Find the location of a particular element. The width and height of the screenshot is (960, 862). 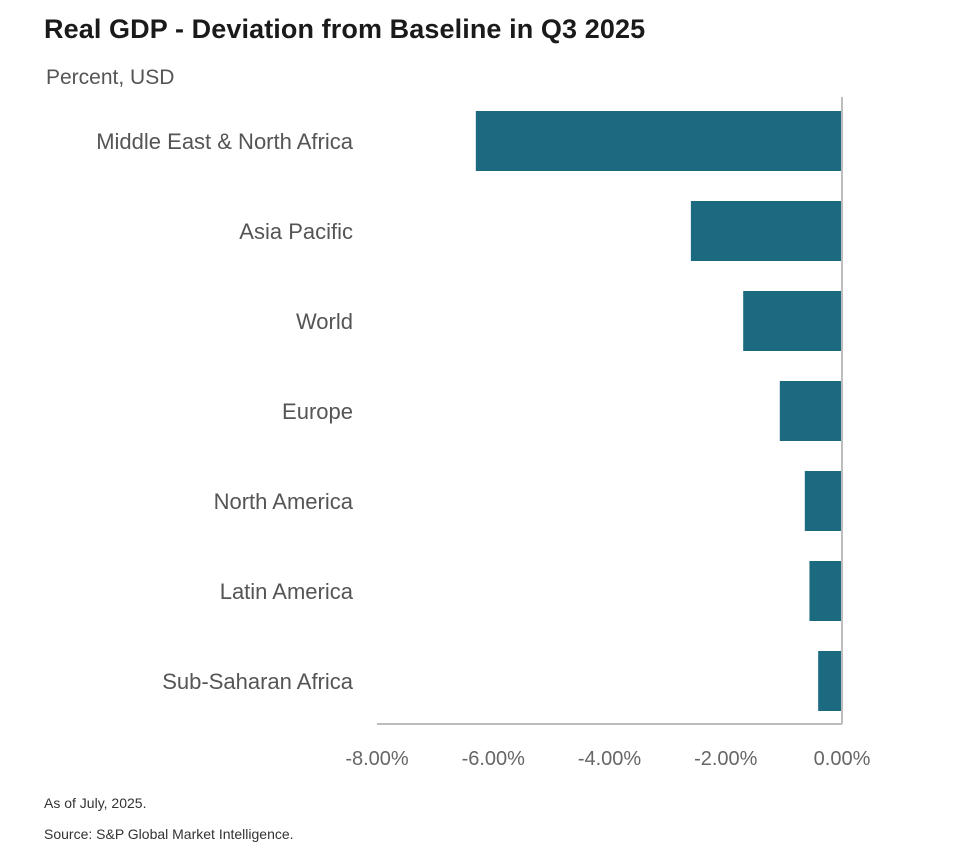

category-label: Latin America is located at coordinates (287, 591).